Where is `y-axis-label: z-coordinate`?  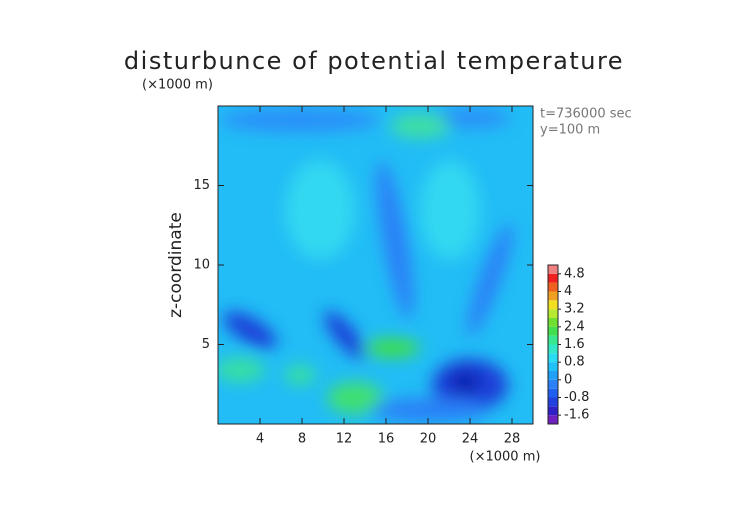
y-axis-label: z-coordinate is located at coordinates (176, 265).